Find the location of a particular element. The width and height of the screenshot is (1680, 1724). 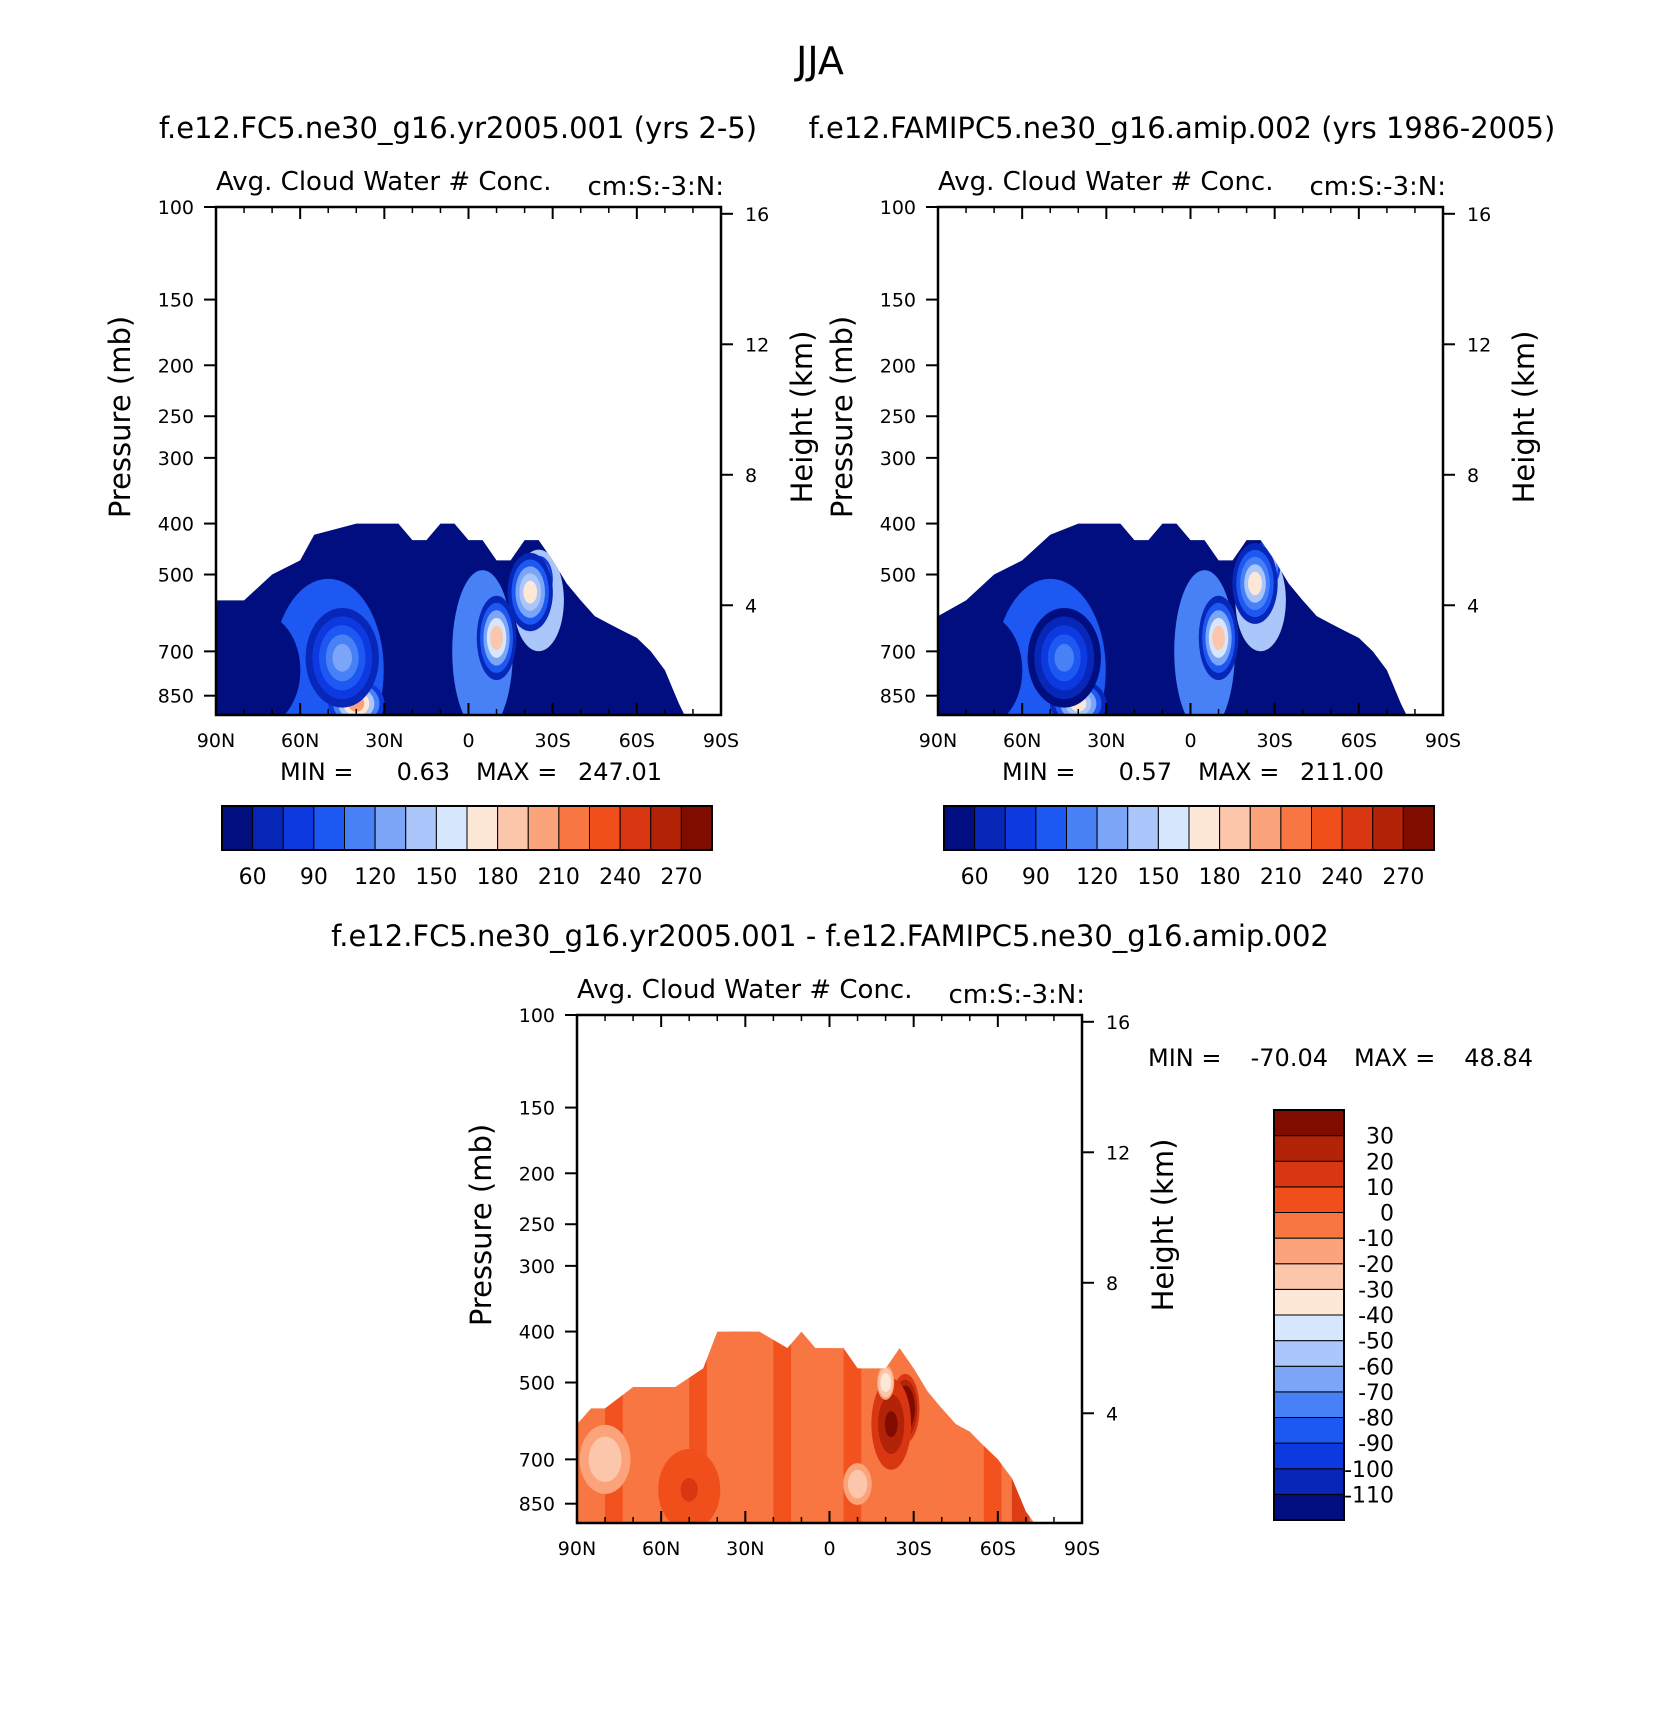

colorbar-label: 210 is located at coordinates (559, 877).